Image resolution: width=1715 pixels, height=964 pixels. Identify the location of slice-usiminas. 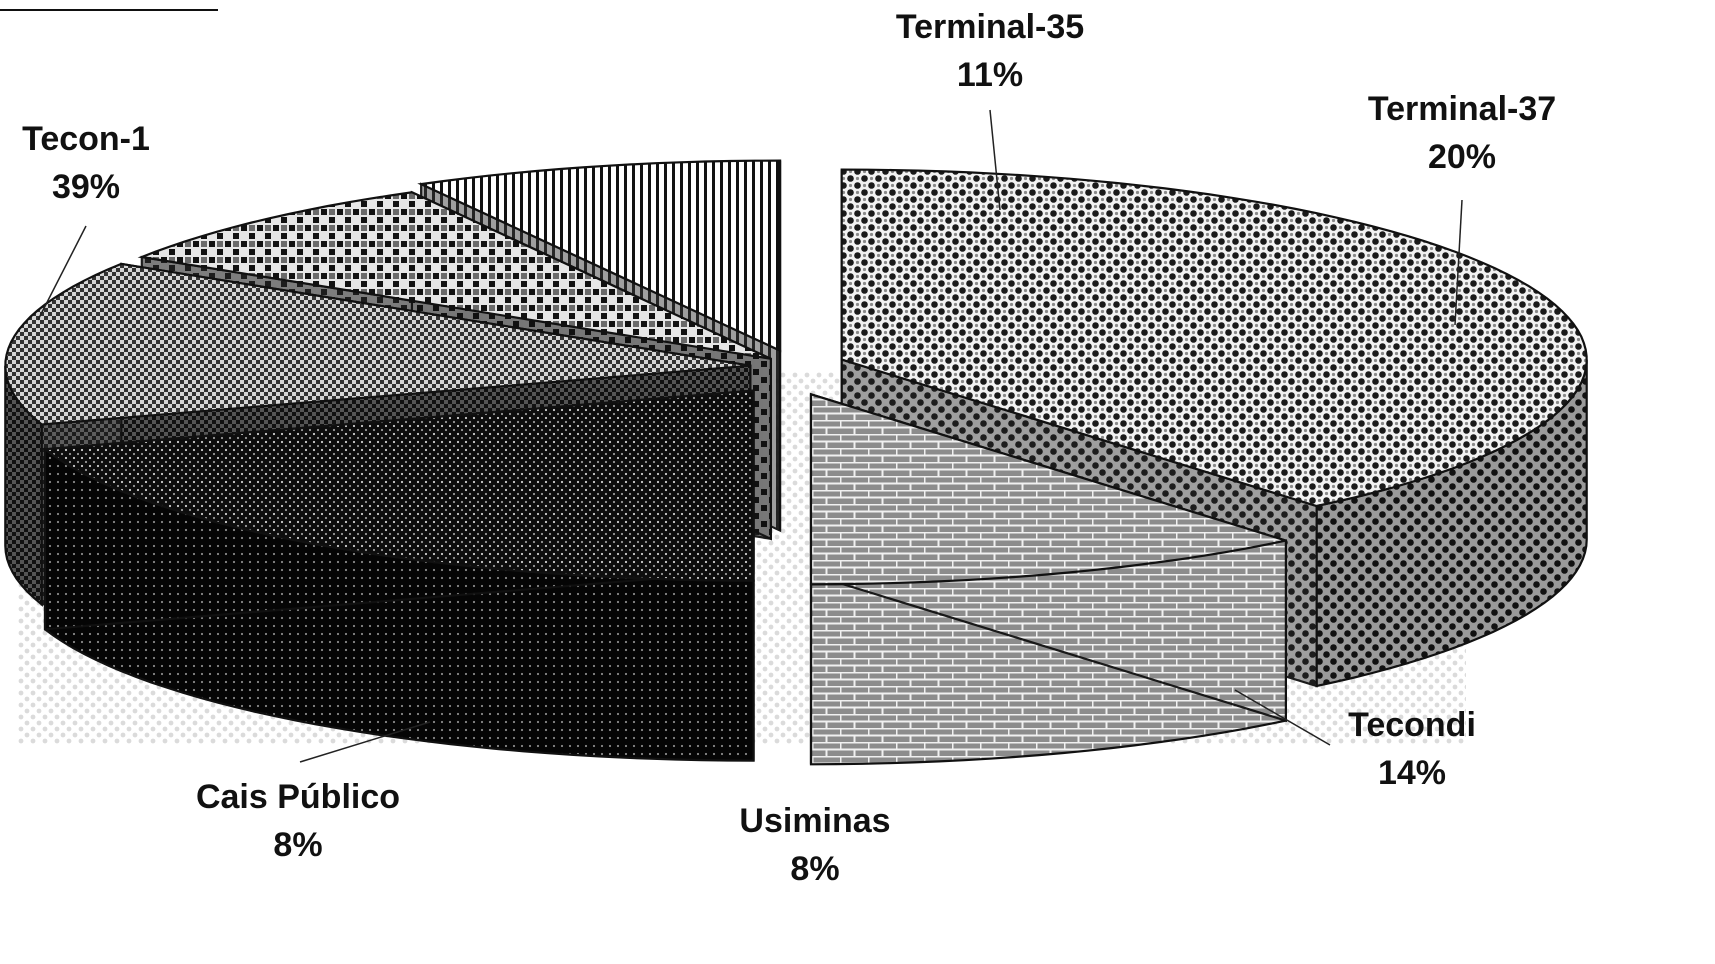
(454, 275).